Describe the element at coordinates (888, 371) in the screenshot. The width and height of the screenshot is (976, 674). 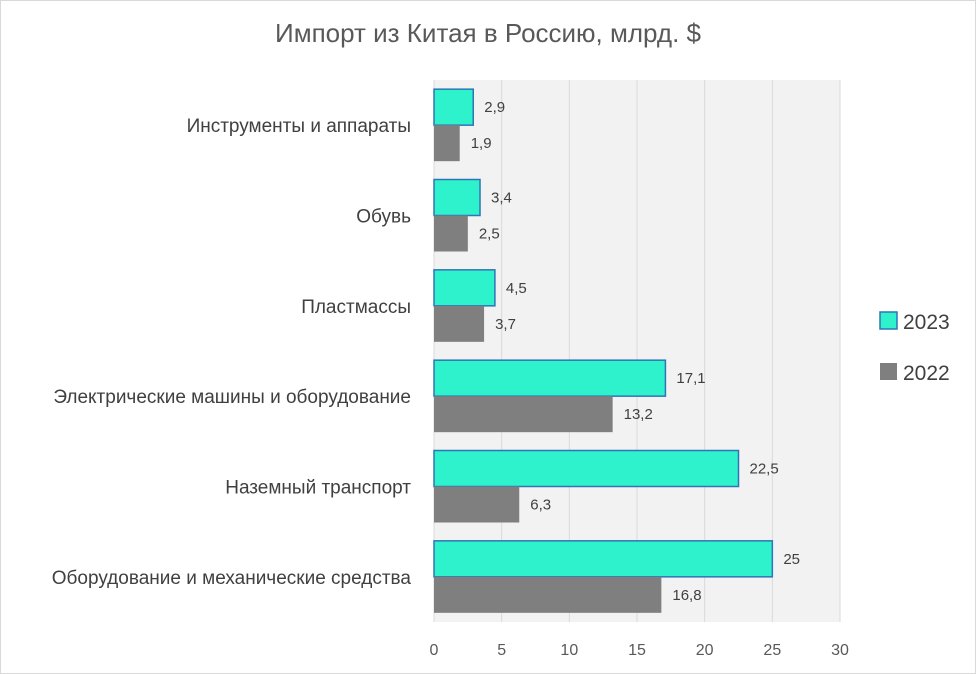
I see `legend-swatch-2022` at that location.